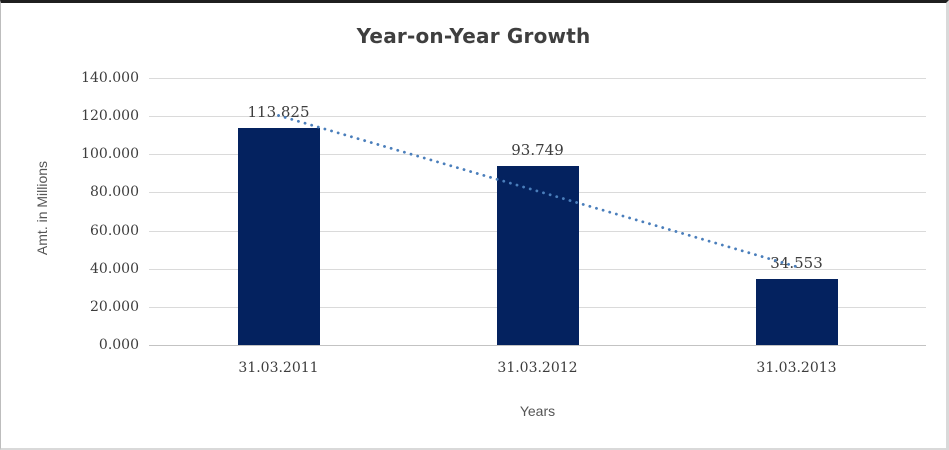 This screenshot has width=949, height=450. I want to click on y-tick-label: 0.000, so click(118, 345).